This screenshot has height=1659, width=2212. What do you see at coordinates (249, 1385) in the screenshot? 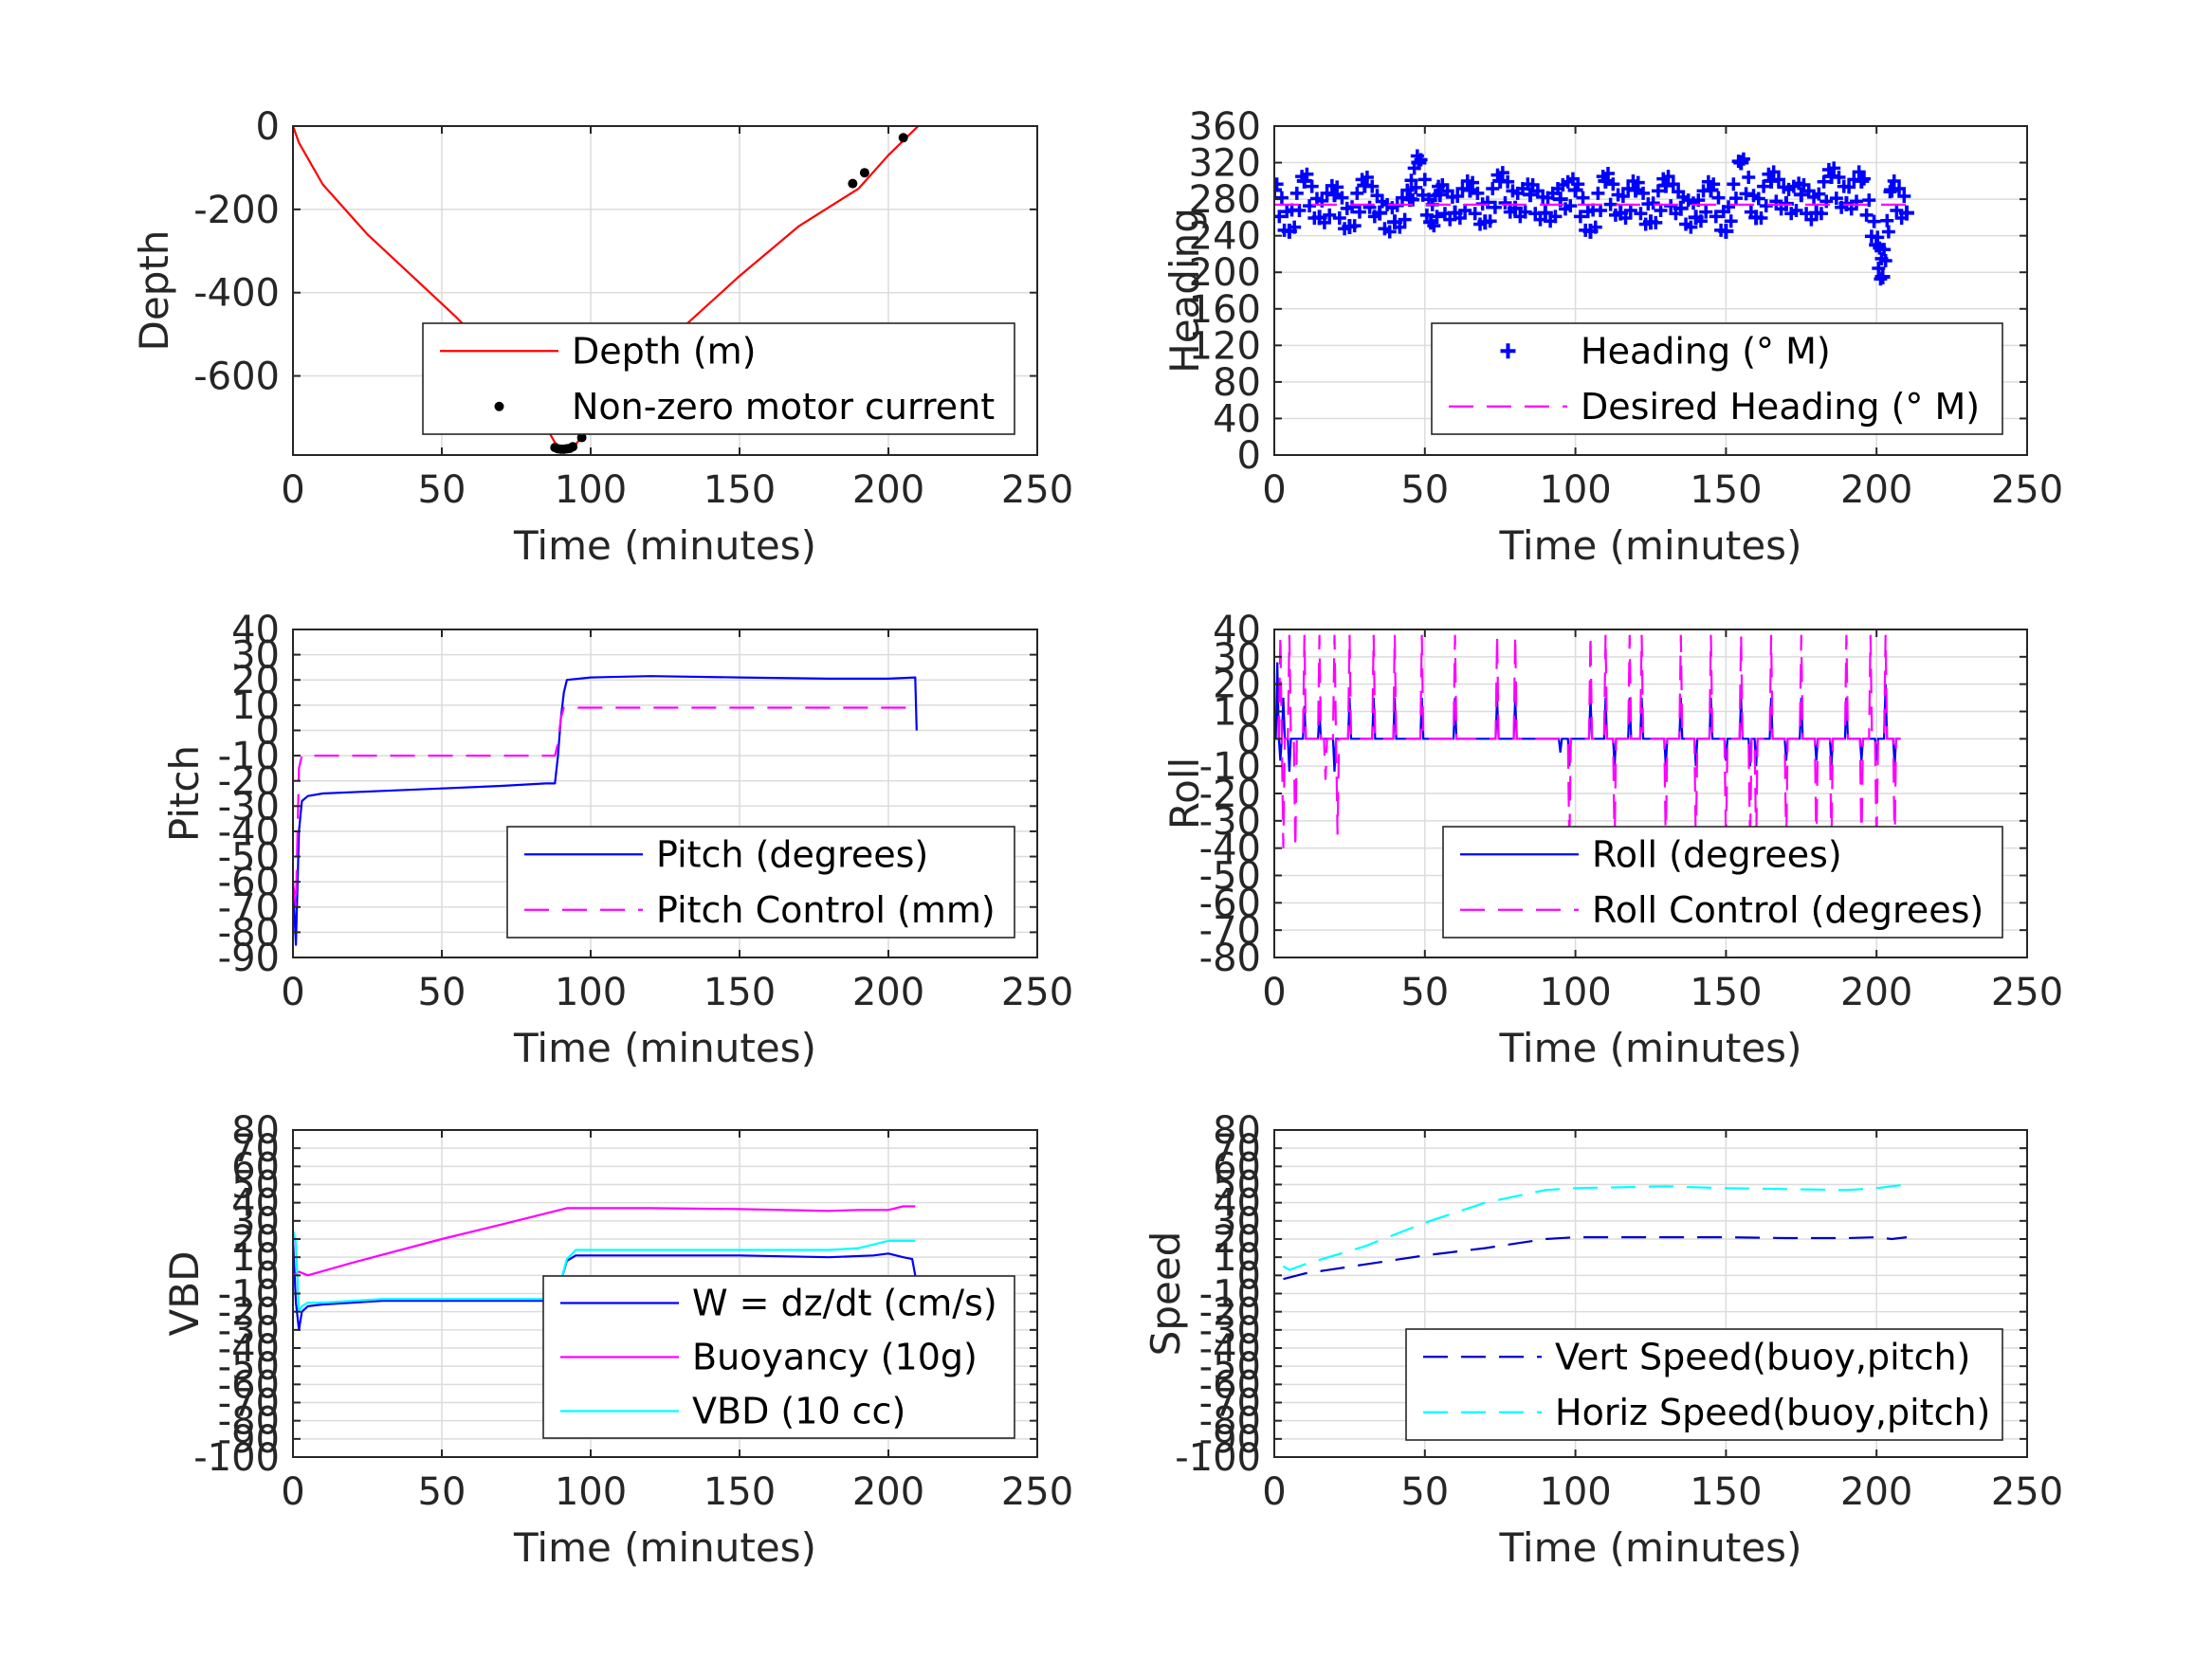
I see `y-tick-label: -60` at bounding box center [249, 1385].